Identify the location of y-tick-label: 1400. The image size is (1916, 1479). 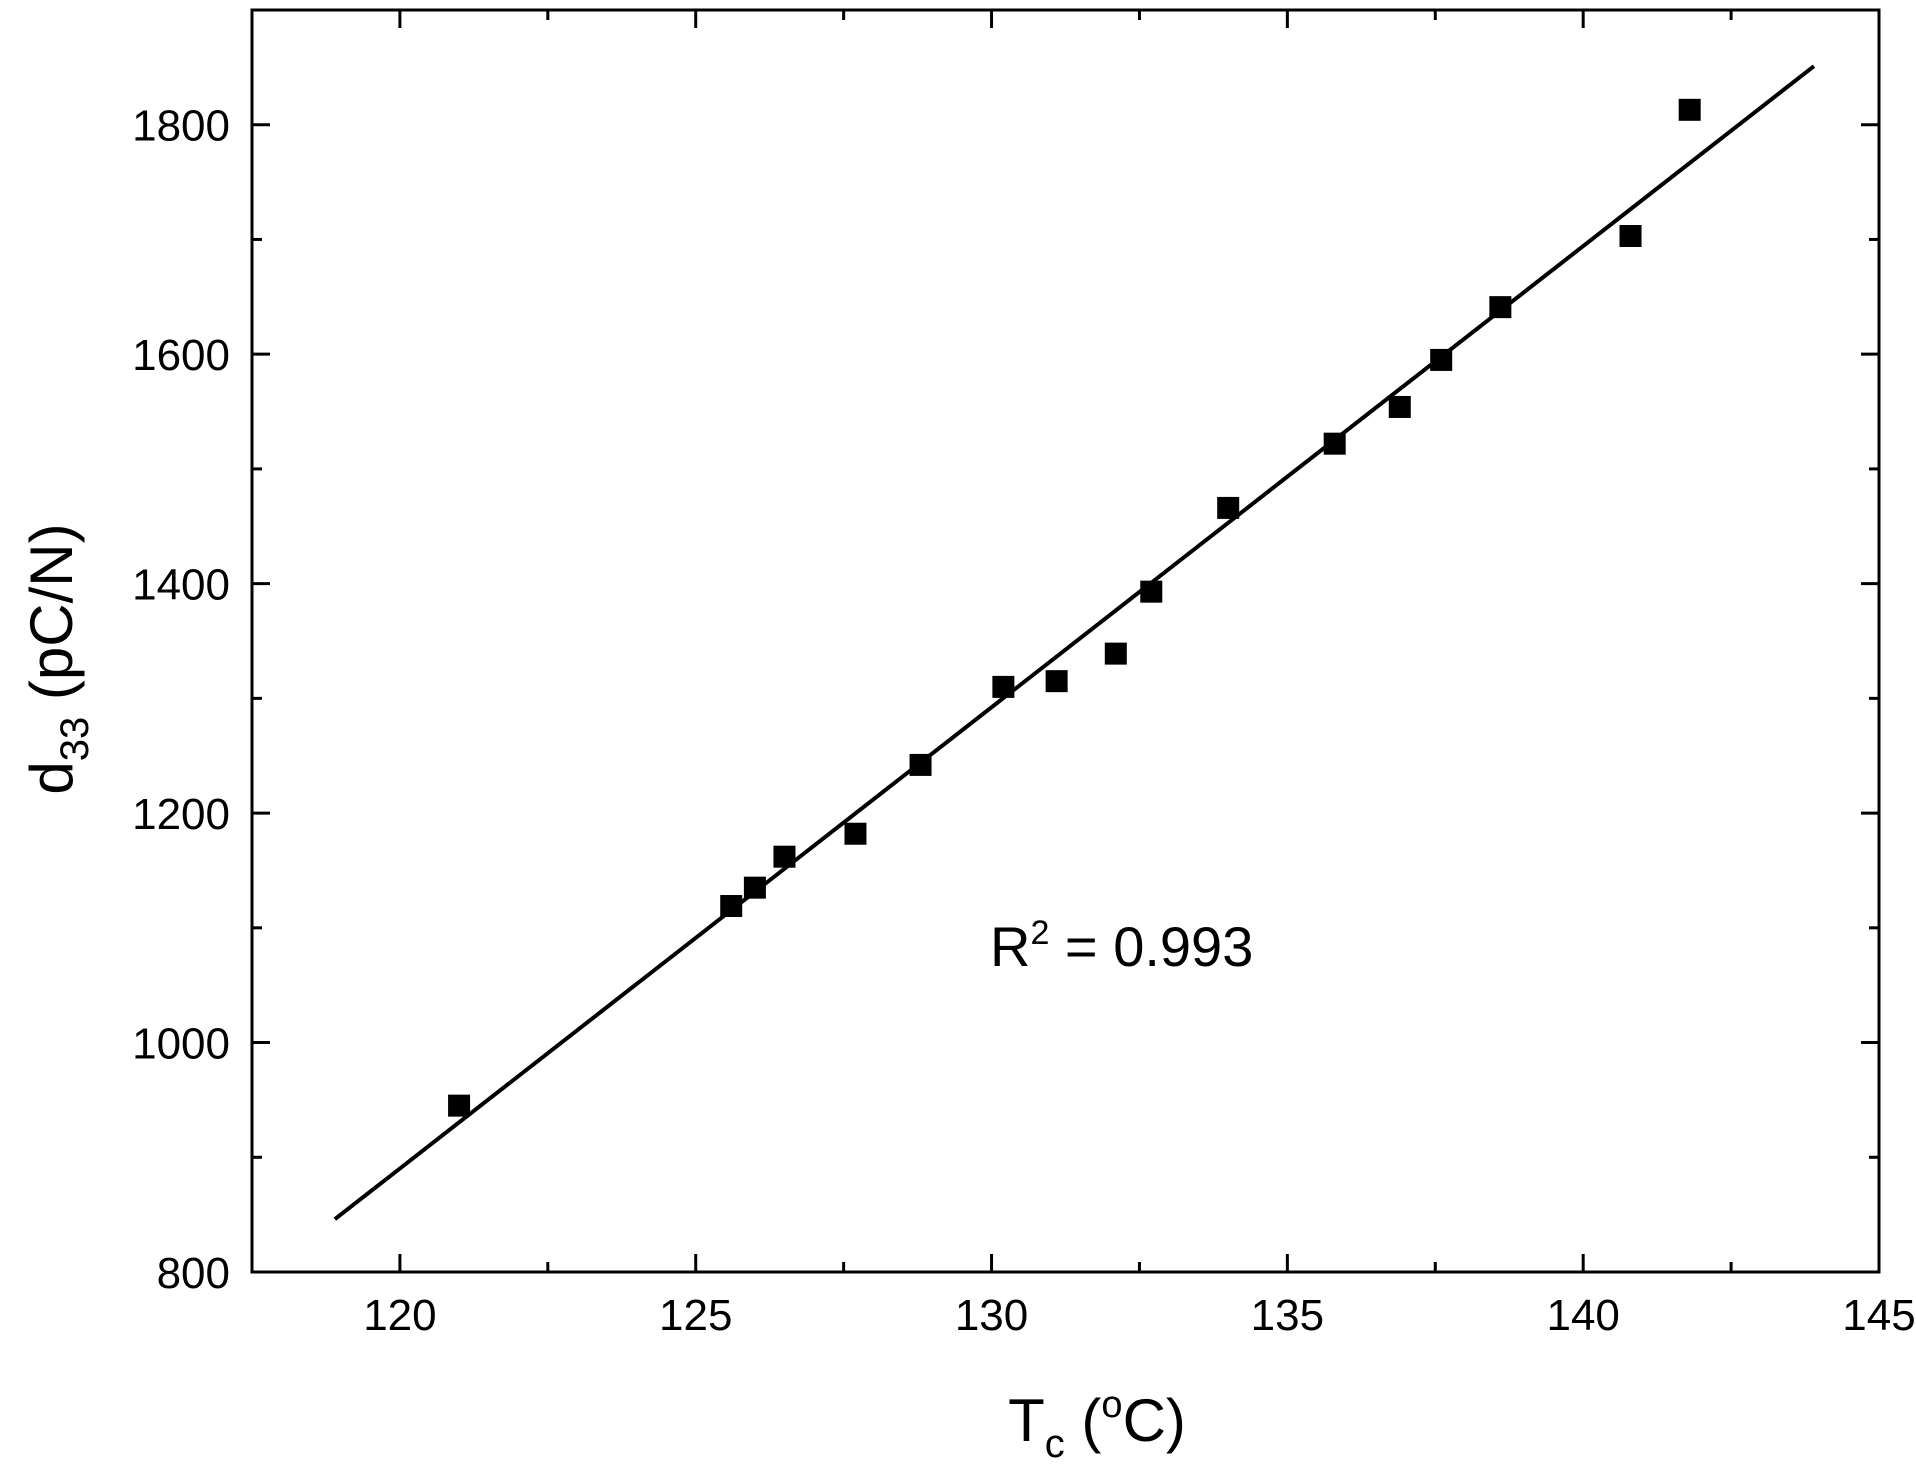
(181, 585).